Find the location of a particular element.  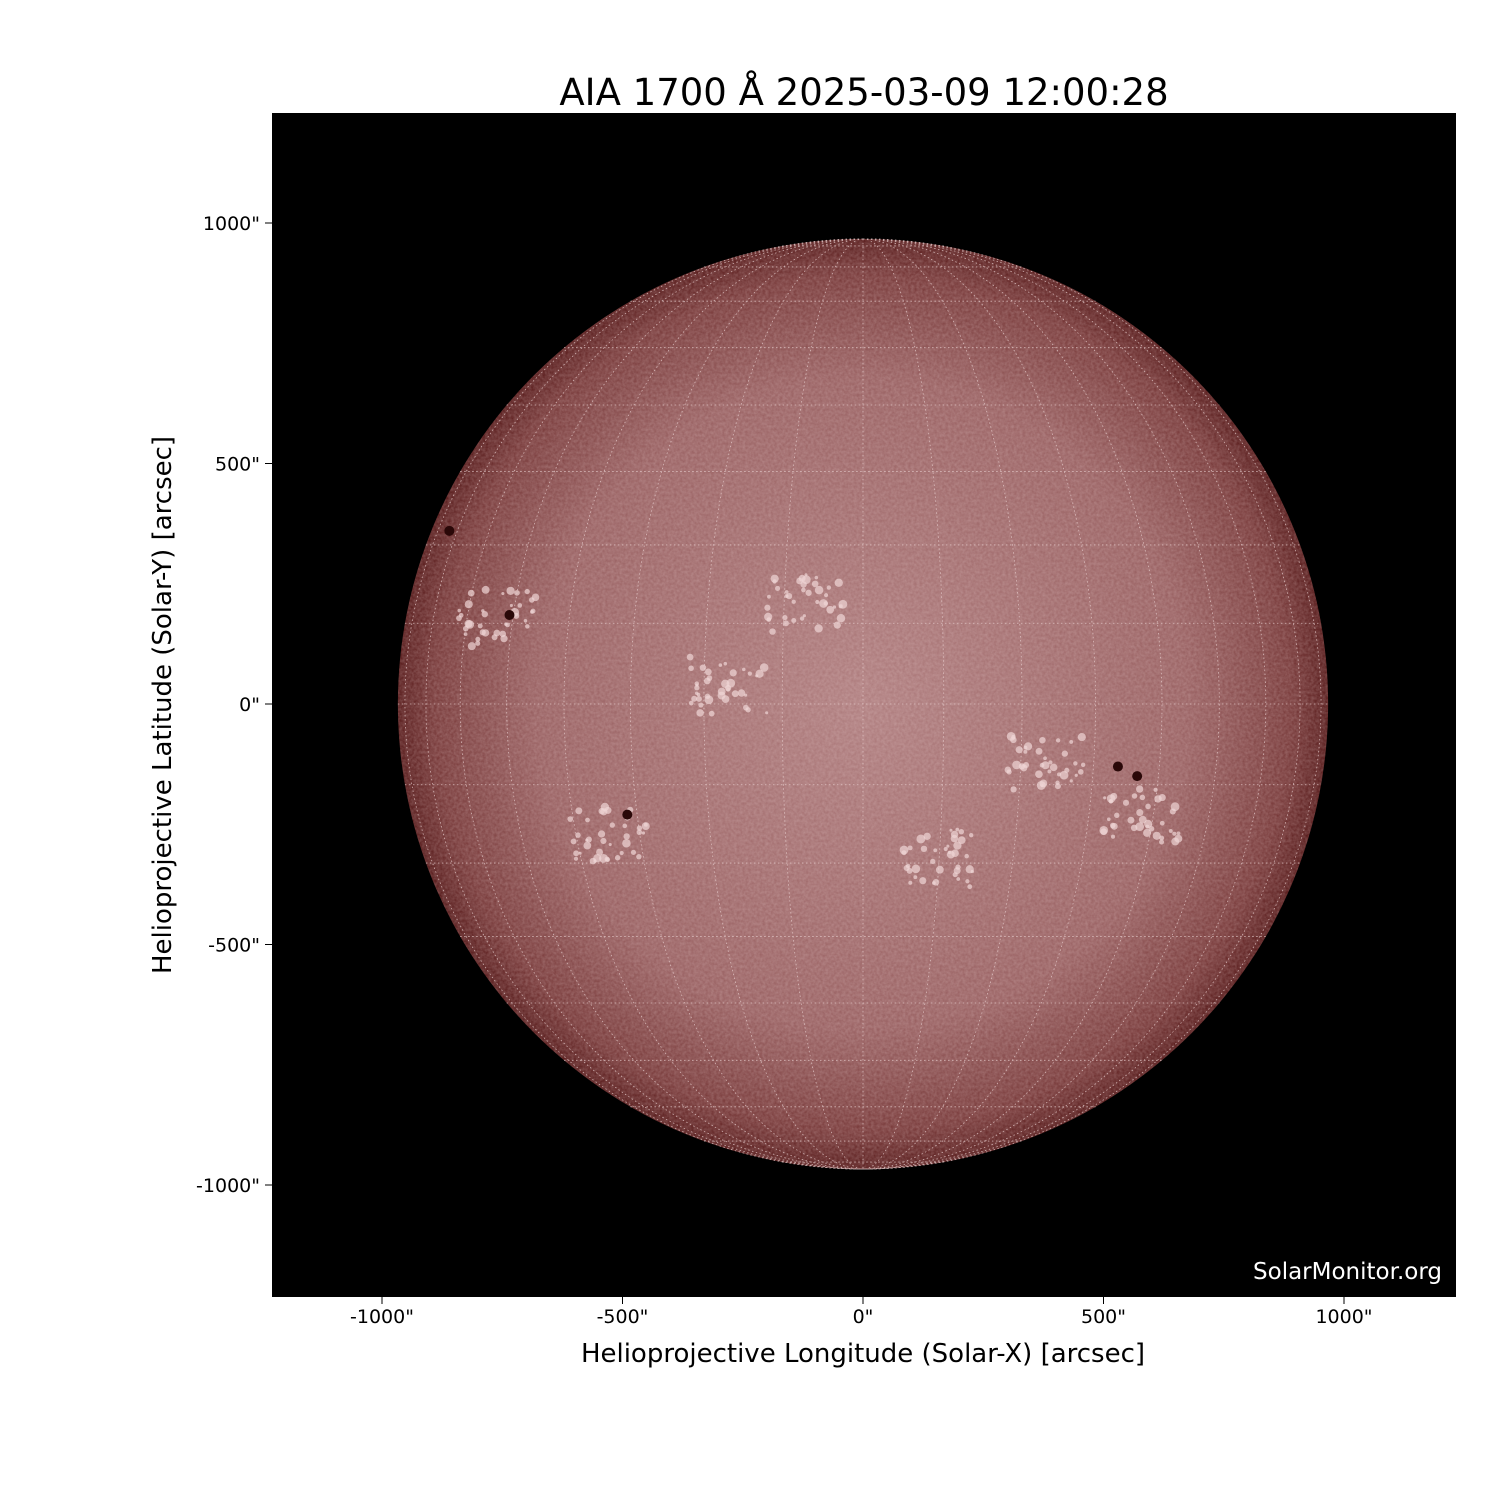

watermark: SolarMonitor.org is located at coordinates (1347, 1272).